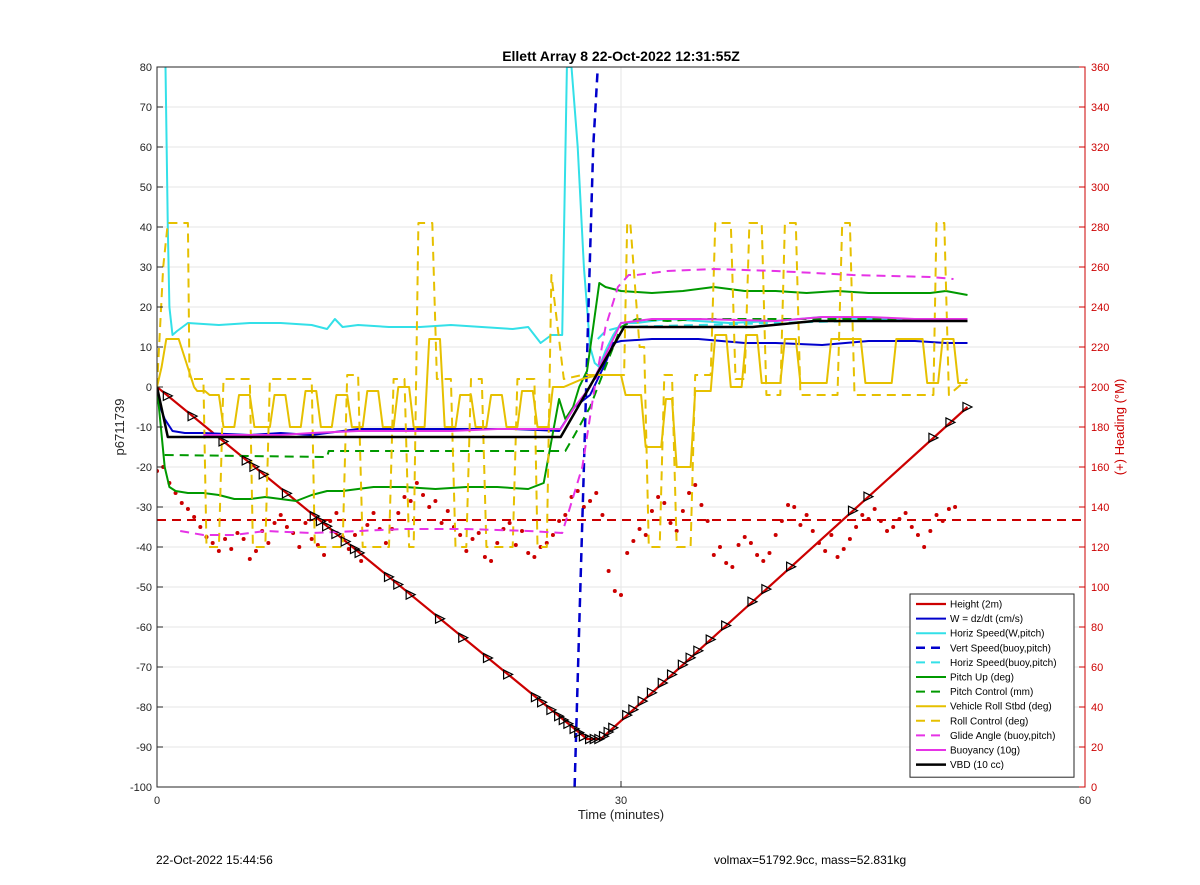 This screenshot has height=885, width=1200. I want to click on y-tick-label: 10, so click(146, 348).